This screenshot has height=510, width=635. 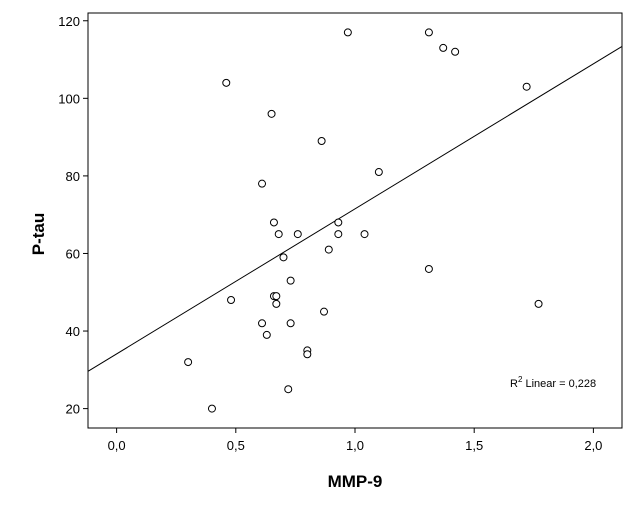 I want to click on r-squared-annotation: R2 Linear = 0,228, so click(x=553, y=382).